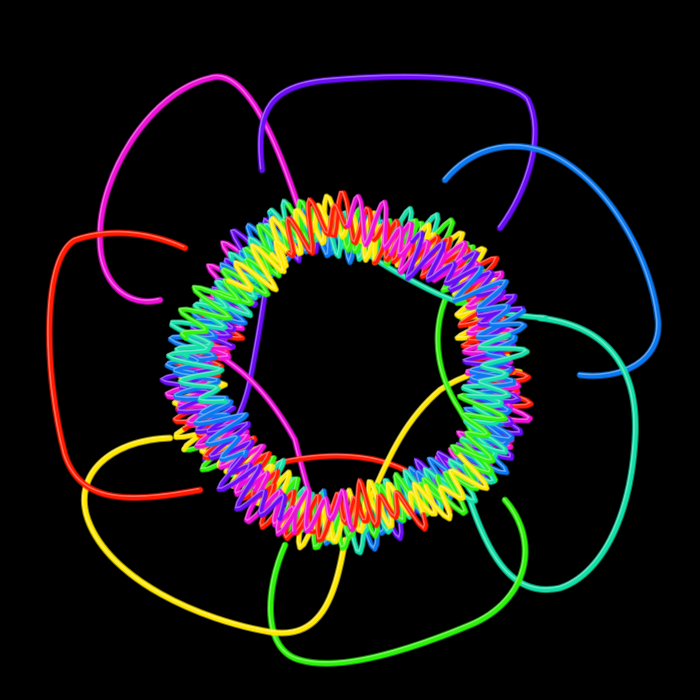 This screenshot has width=700, height=700. Describe the element at coordinates (200, 189) in the screenshot. I see `magenta-loop` at that location.